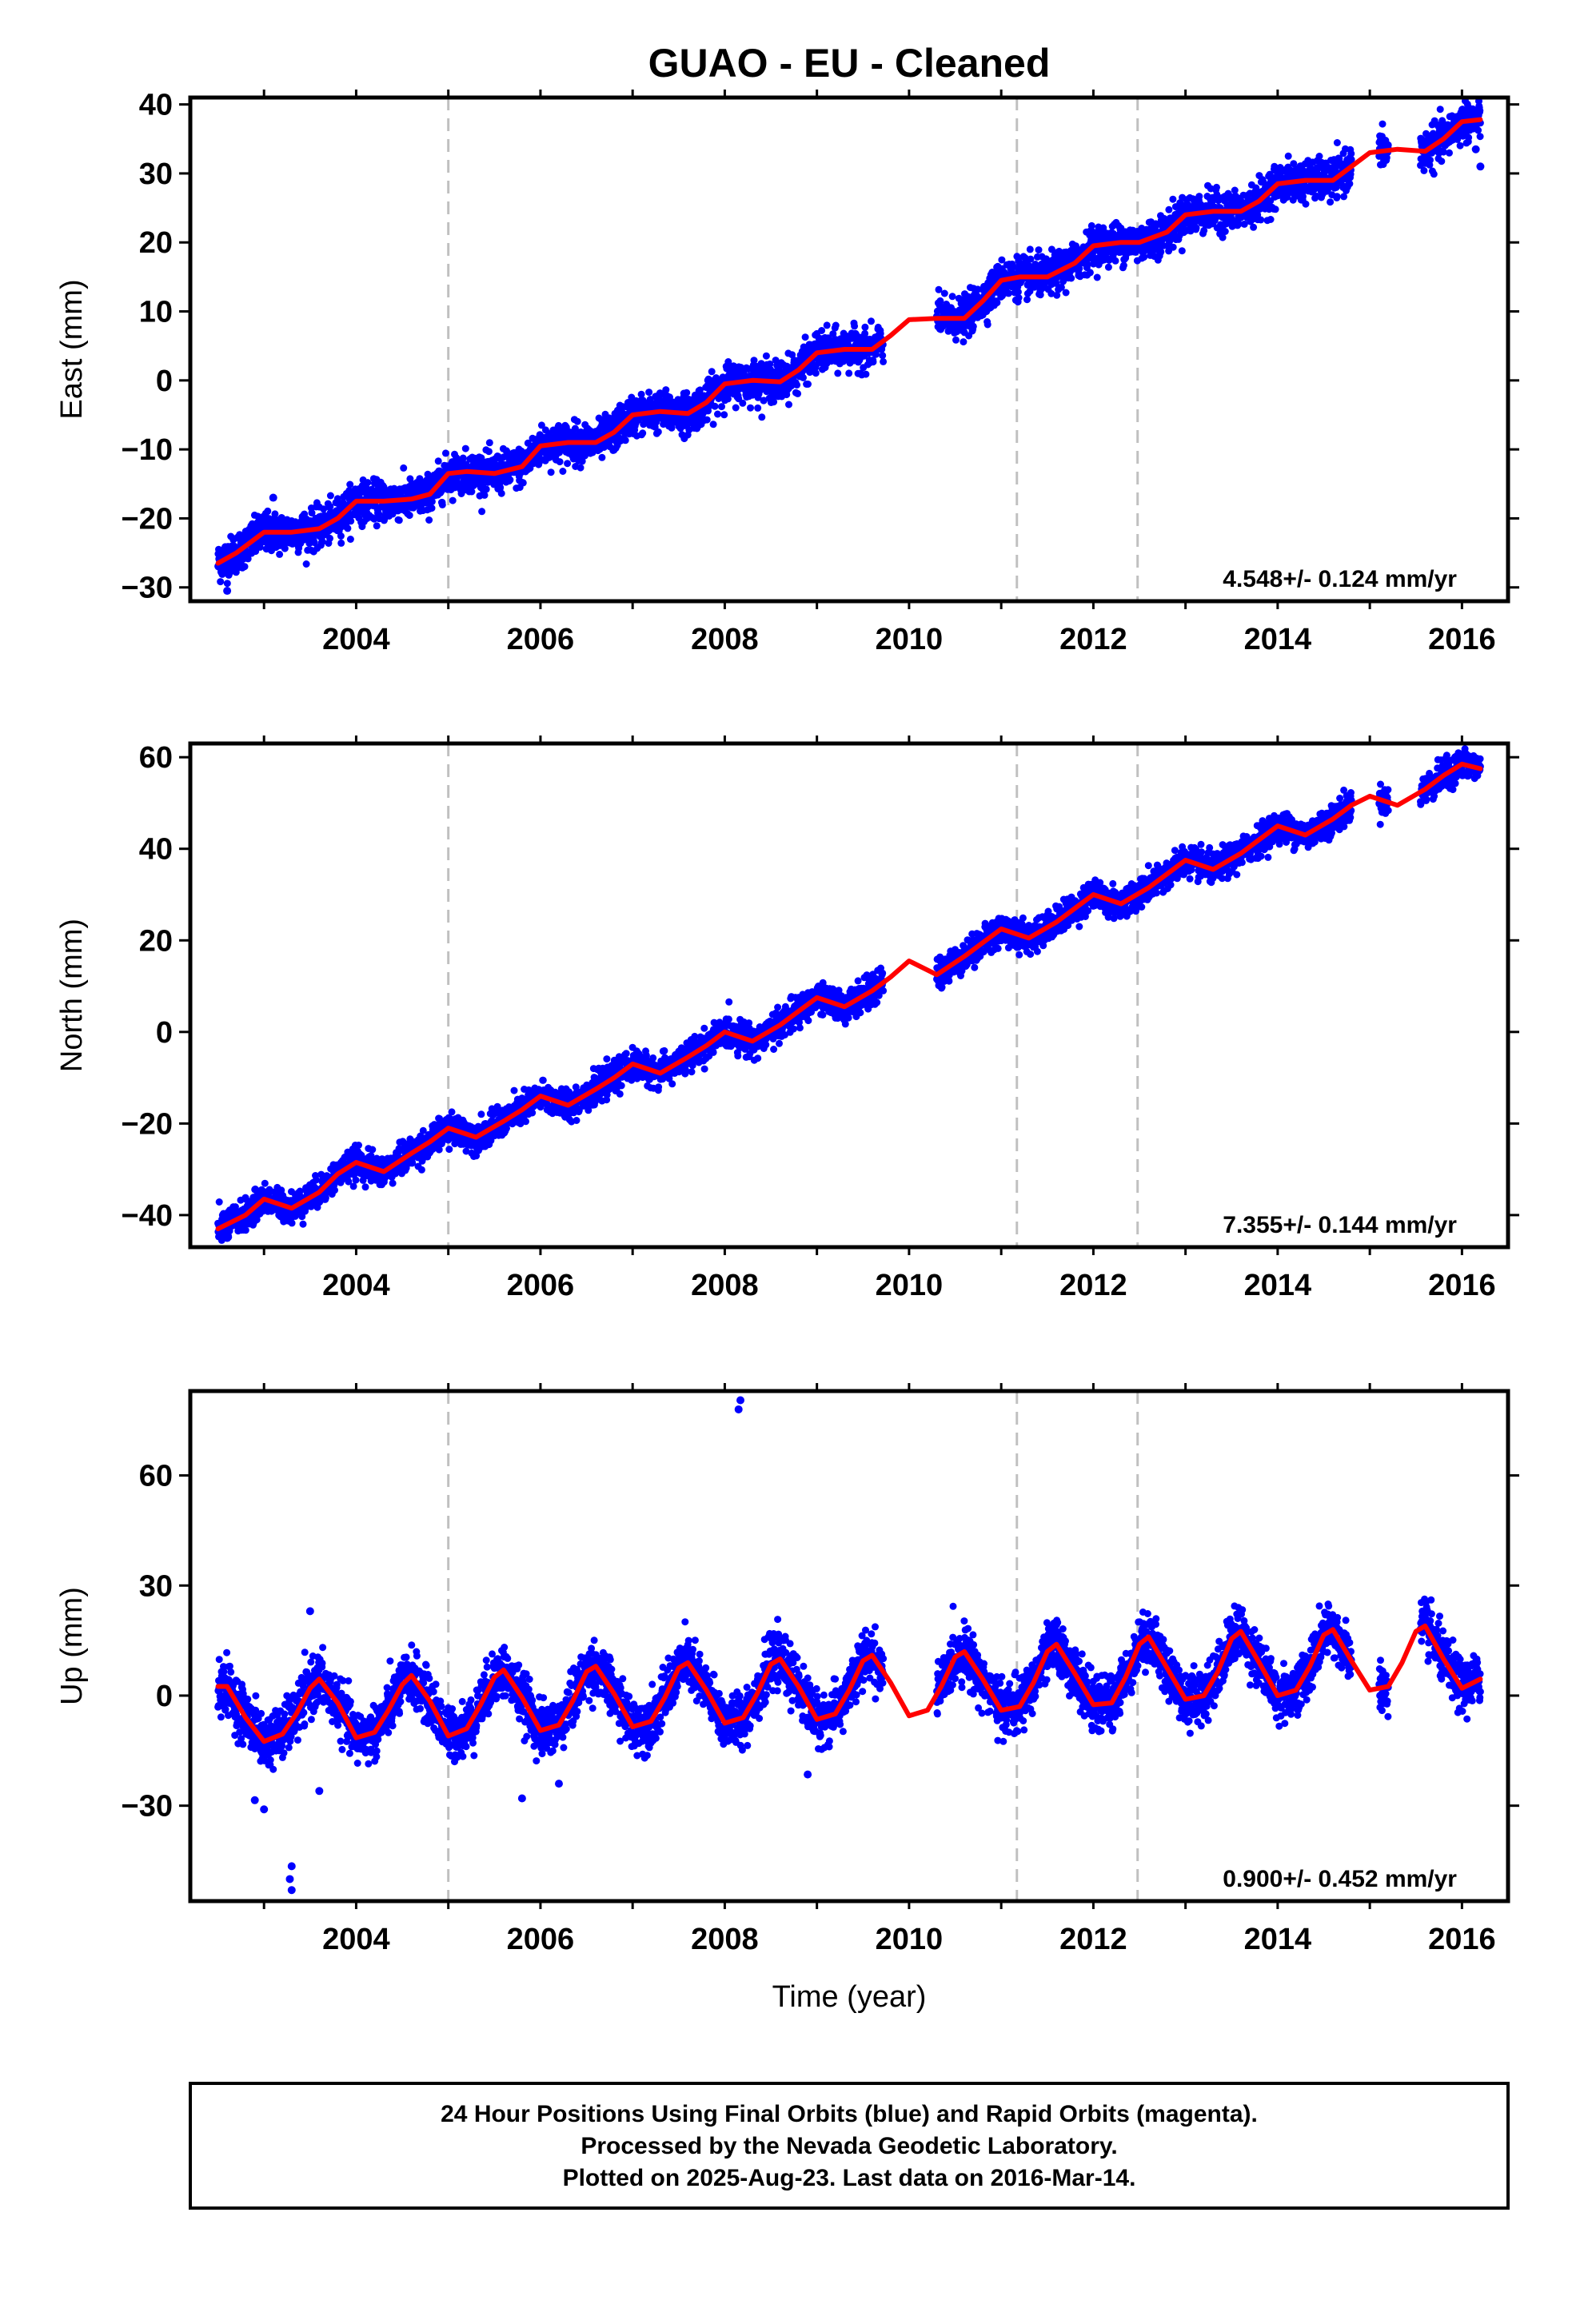 Image resolution: width=1580 pixels, height=2324 pixels. I want to click on east-rate-label: 4.548+/- 0.124 mm/yr, so click(1340, 579).